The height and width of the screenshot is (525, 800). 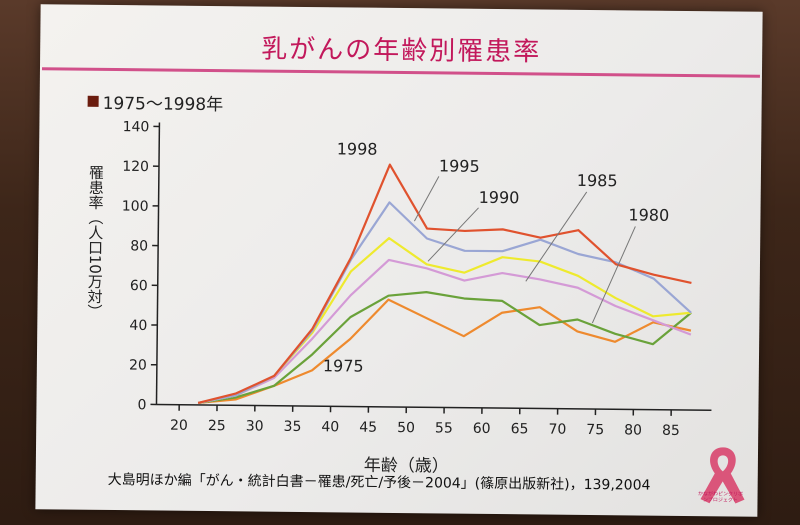 What do you see at coordinates (557, 430) in the screenshot?
I see `x-tick-label: 70` at bounding box center [557, 430].